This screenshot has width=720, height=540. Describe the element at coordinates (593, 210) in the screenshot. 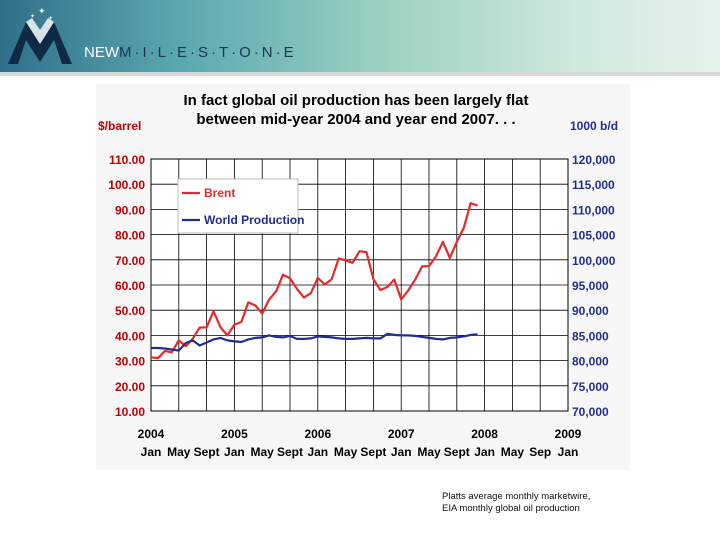

I see `right-tick-label: 110,000` at that location.